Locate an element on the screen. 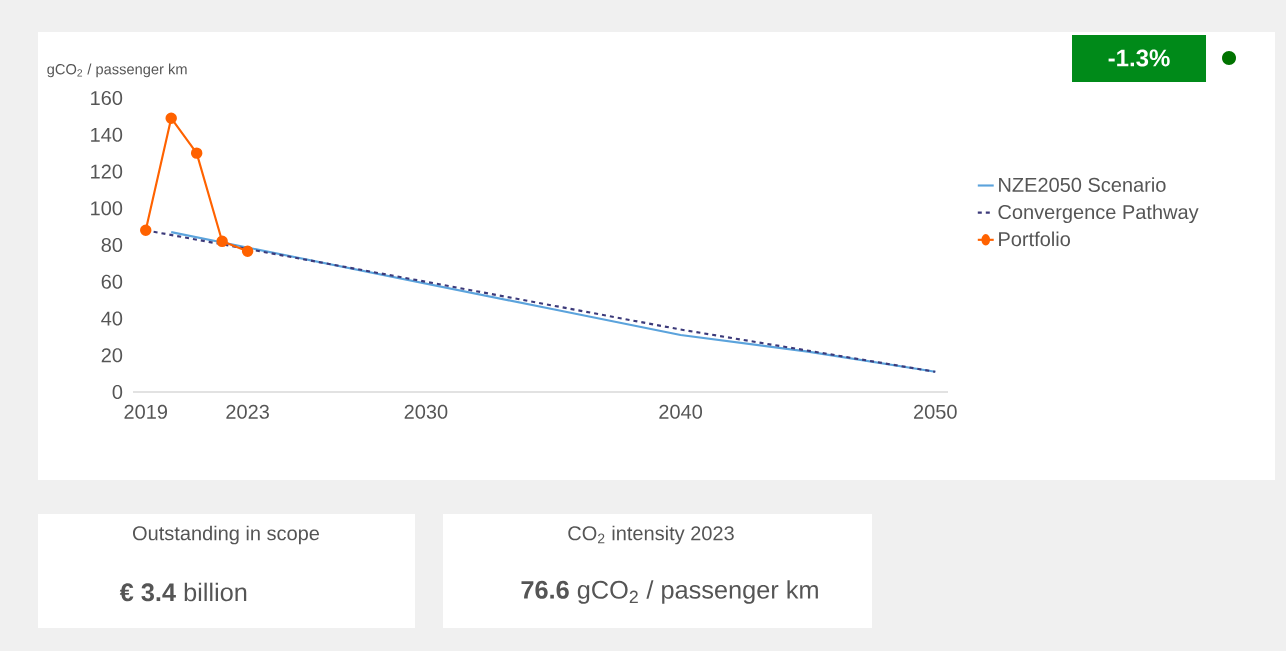 The image size is (1286, 651). y-tick-label: 140 is located at coordinates (107, 134).